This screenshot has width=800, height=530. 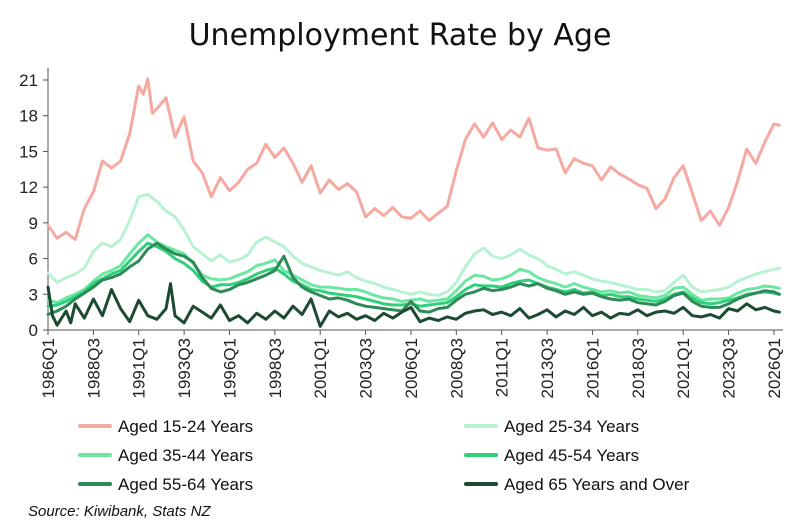 What do you see at coordinates (28, 151) in the screenshot?
I see `y-tick-label: 15` at bounding box center [28, 151].